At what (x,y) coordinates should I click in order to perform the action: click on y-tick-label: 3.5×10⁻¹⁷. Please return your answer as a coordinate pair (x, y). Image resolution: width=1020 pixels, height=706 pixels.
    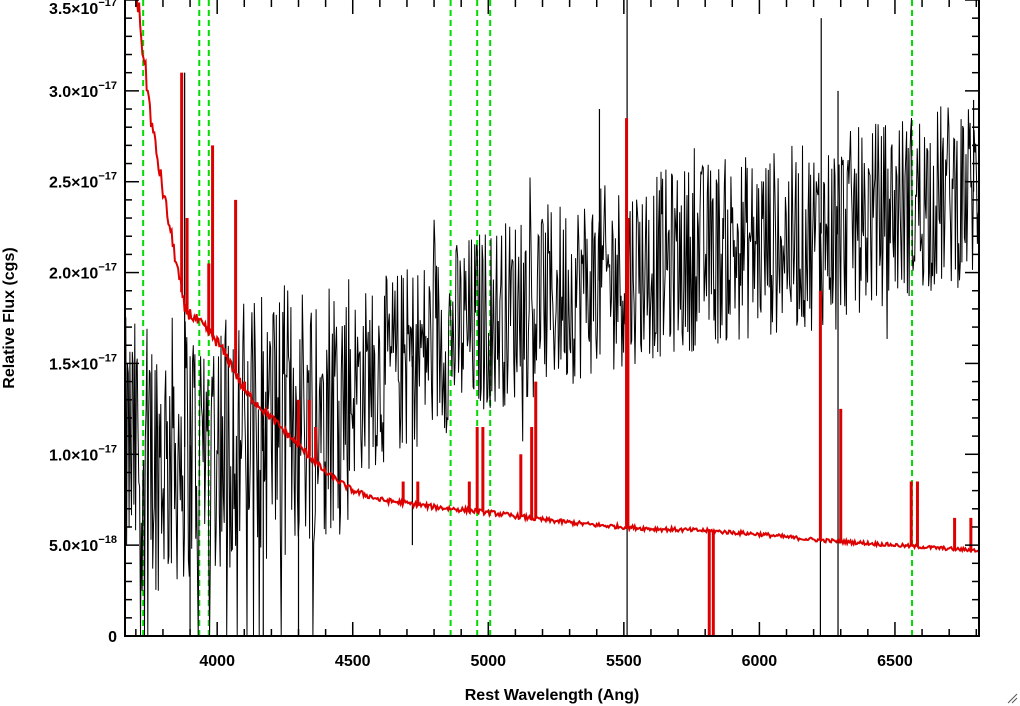
    Looking at the image, I should click on (83, 9).